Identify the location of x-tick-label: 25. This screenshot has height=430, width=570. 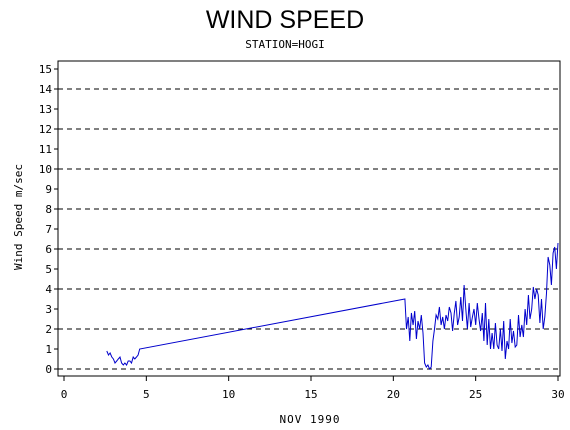
(475, 394).